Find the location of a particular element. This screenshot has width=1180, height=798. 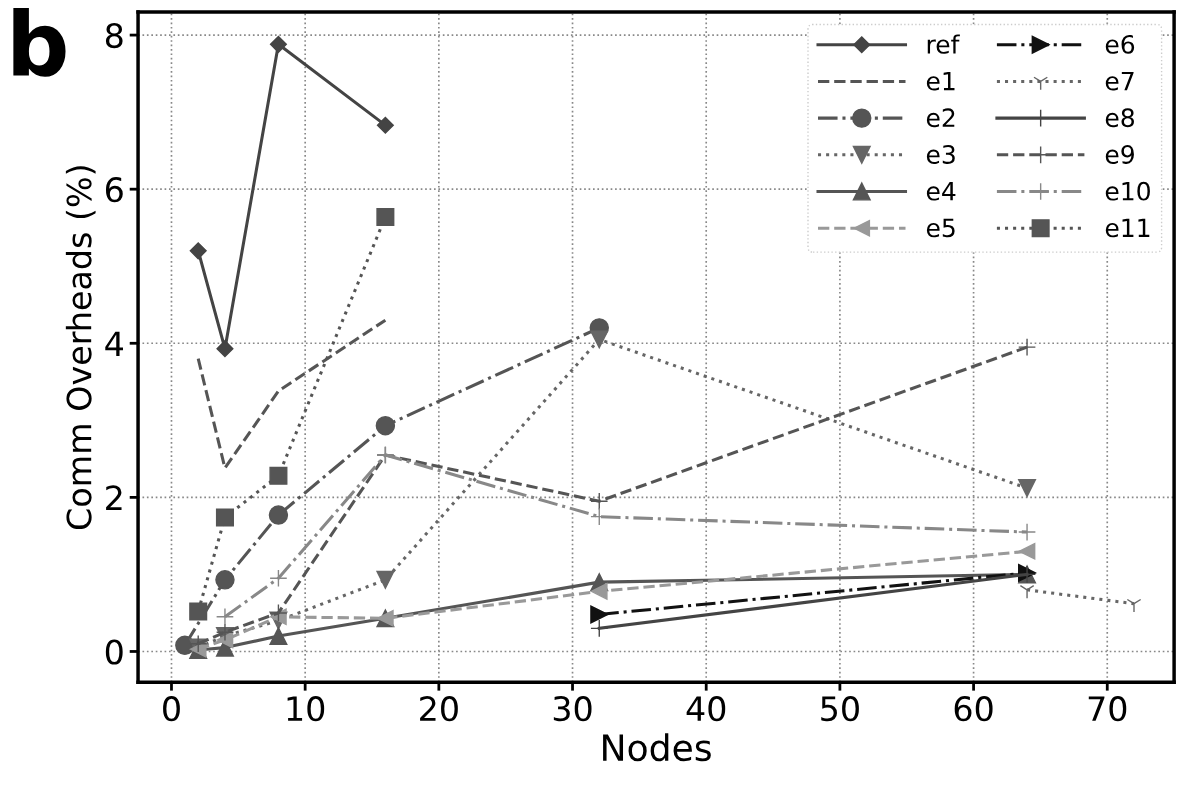

legend-label: e6 is located at coordinates (1120, 44).